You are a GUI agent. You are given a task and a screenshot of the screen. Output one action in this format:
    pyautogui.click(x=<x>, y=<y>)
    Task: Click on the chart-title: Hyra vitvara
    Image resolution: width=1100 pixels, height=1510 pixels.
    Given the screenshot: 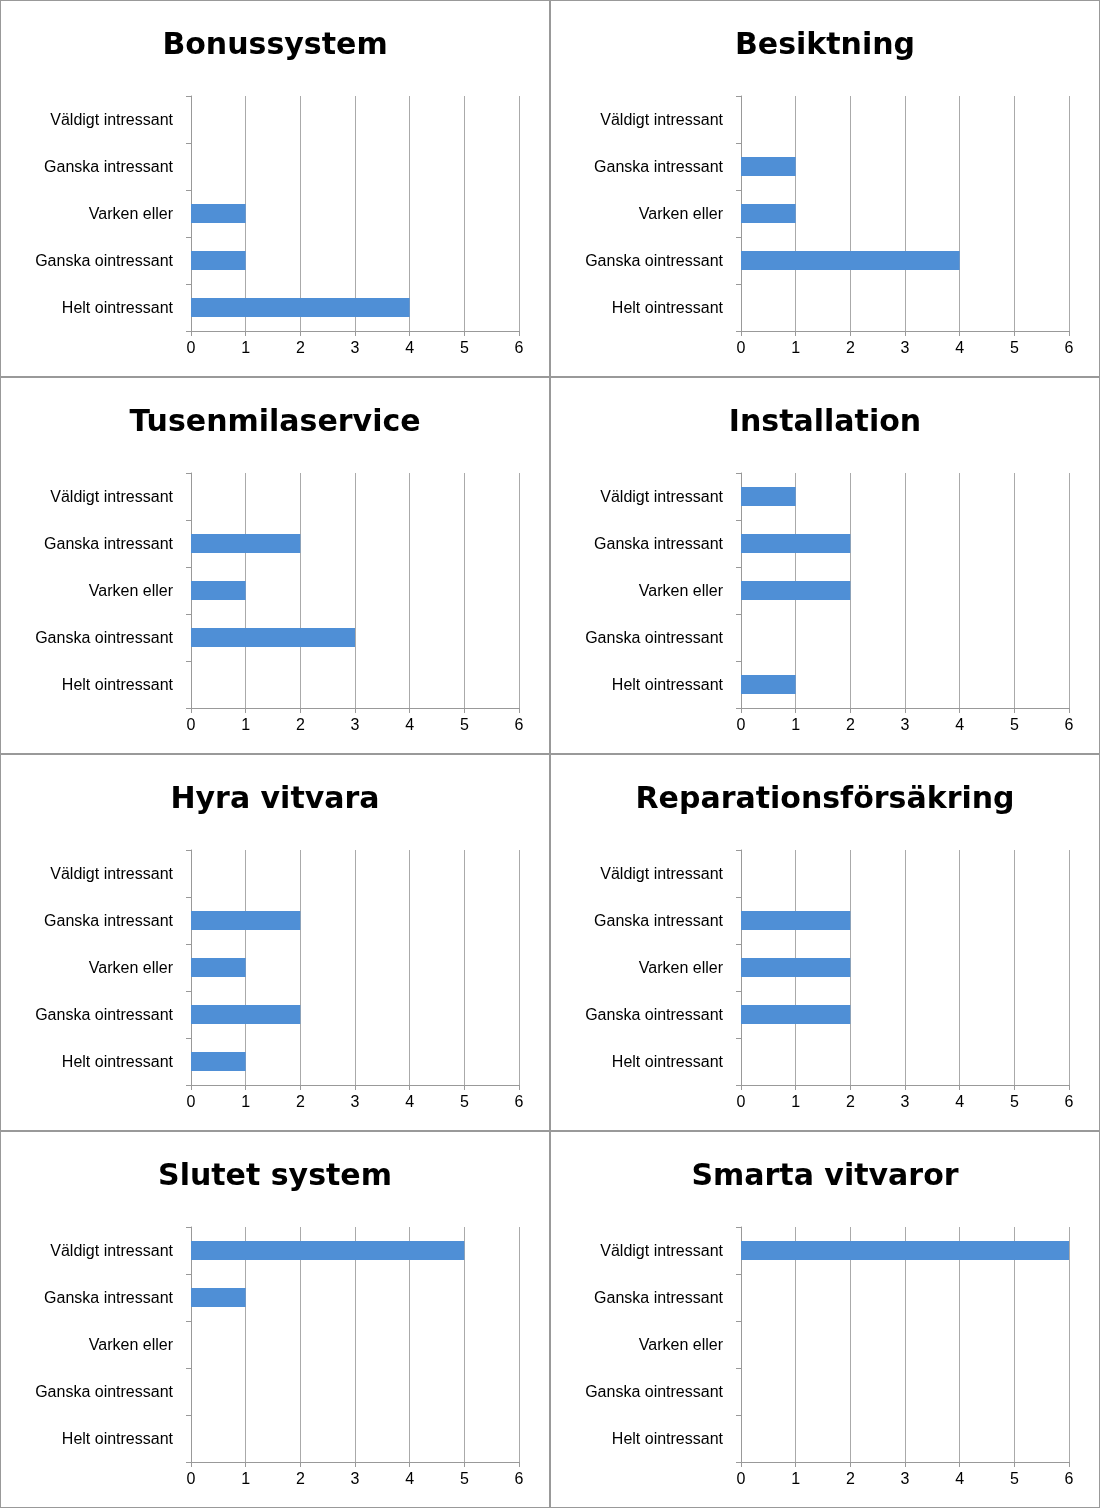 What is the action you would take?
    pyautogui.click(x=275, y=797)
    